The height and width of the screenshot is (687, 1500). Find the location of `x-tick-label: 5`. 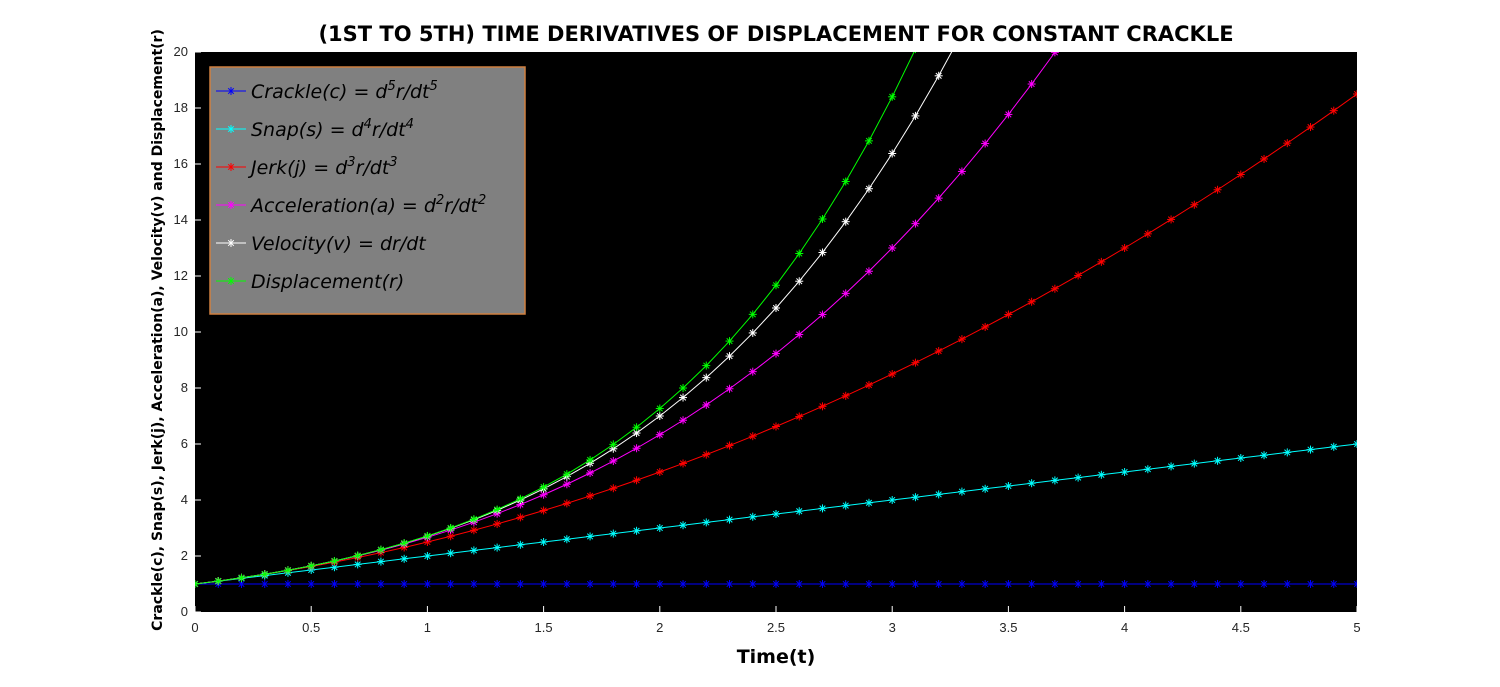

x-tick-label: 5 is located at coordinates (1356, 627).